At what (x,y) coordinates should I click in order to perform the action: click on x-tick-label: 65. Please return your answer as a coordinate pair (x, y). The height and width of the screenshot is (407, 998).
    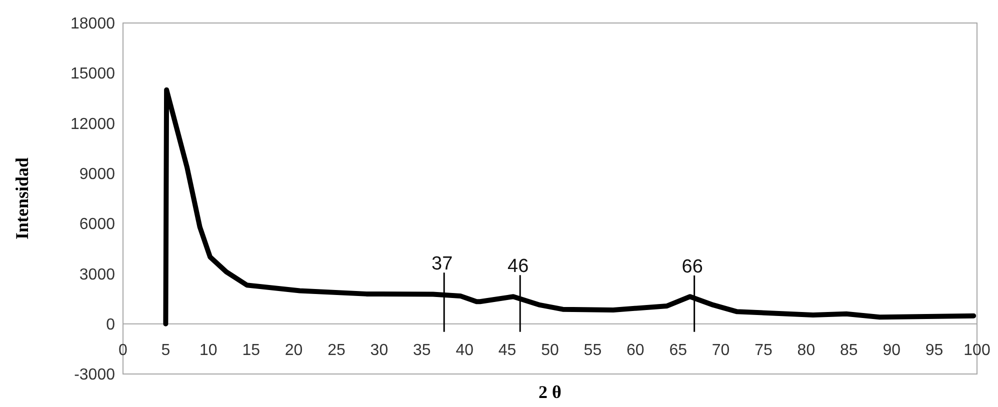
    Looking at the image, I should click on (678, 350).